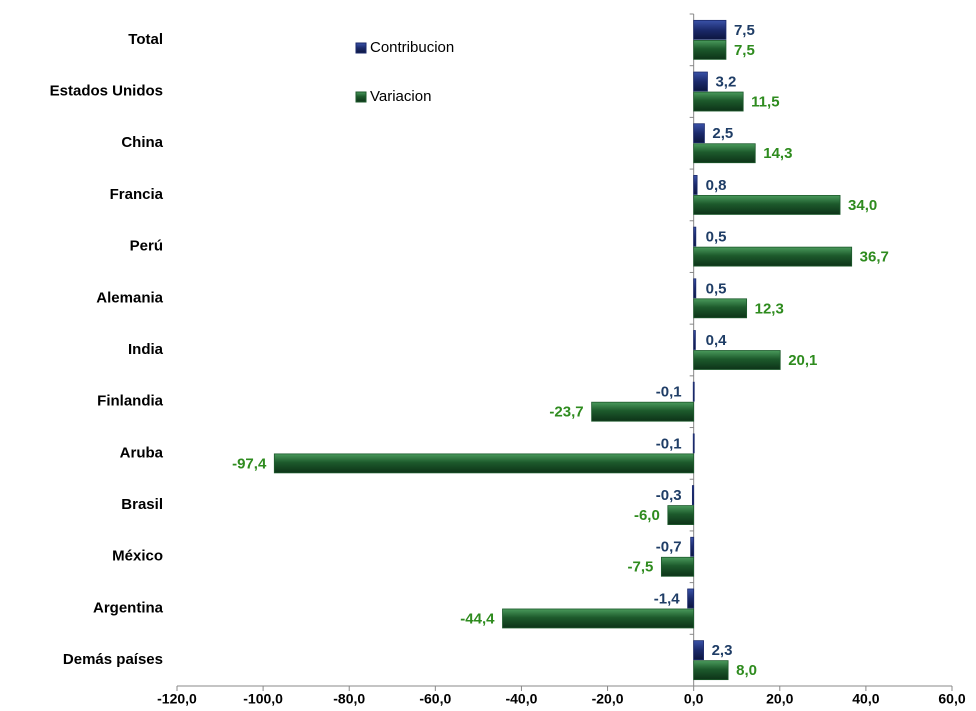 This screenshot has height=711, width=976. I want to click on value-label: -0,3, so click(669, 495).